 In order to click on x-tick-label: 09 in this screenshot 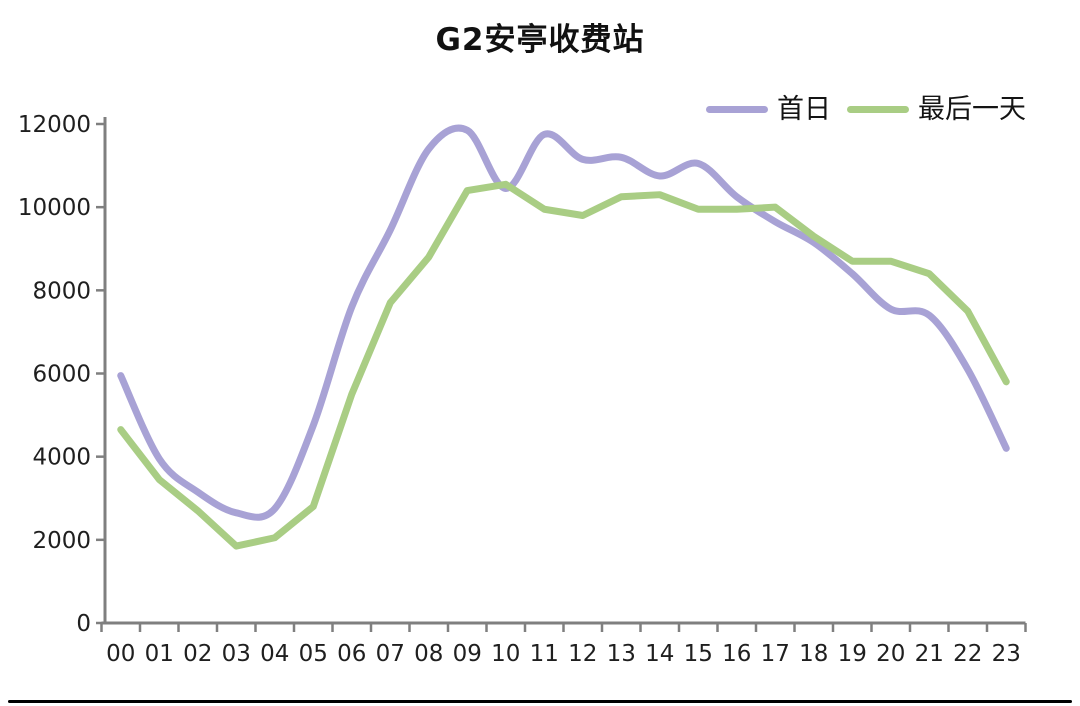, I will do `click(467, 654)`.